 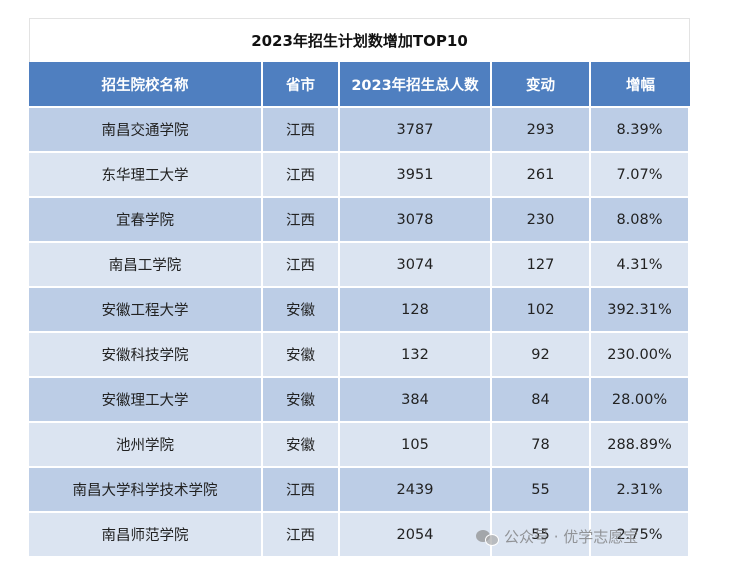 What do you see at coordinates (640, 535) in the screenshot?
I see `growth-cell: 2.75%` at bounding box center [640, 535].